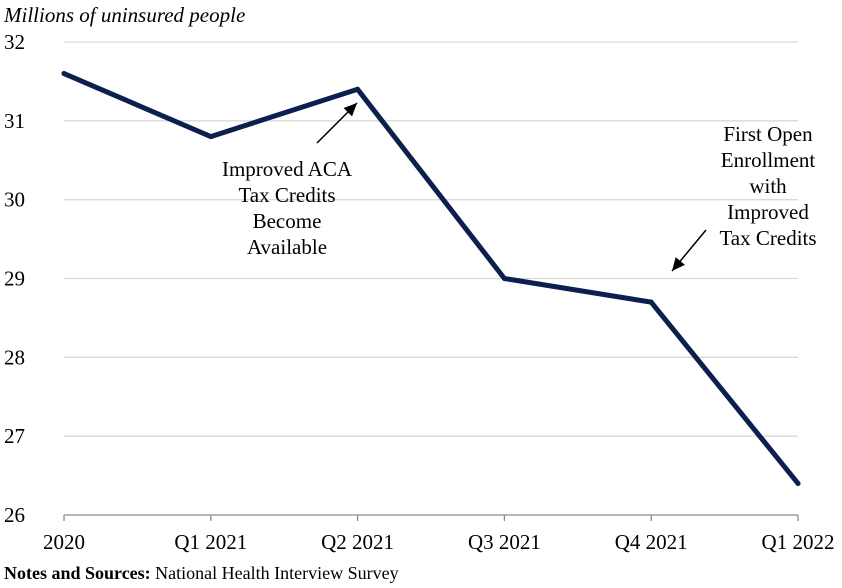  What do you see at coordinates (14, 200) in the screenshot?
I see `y-tick-label: 30` at bounding box center [14, 200].